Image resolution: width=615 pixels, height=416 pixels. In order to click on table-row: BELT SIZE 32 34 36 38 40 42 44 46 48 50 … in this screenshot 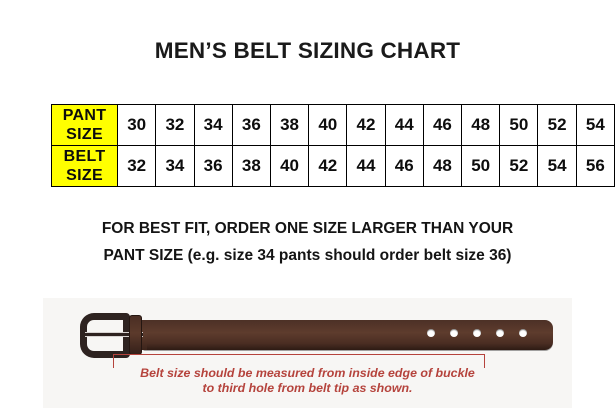, I will do `click(332, 166)`.